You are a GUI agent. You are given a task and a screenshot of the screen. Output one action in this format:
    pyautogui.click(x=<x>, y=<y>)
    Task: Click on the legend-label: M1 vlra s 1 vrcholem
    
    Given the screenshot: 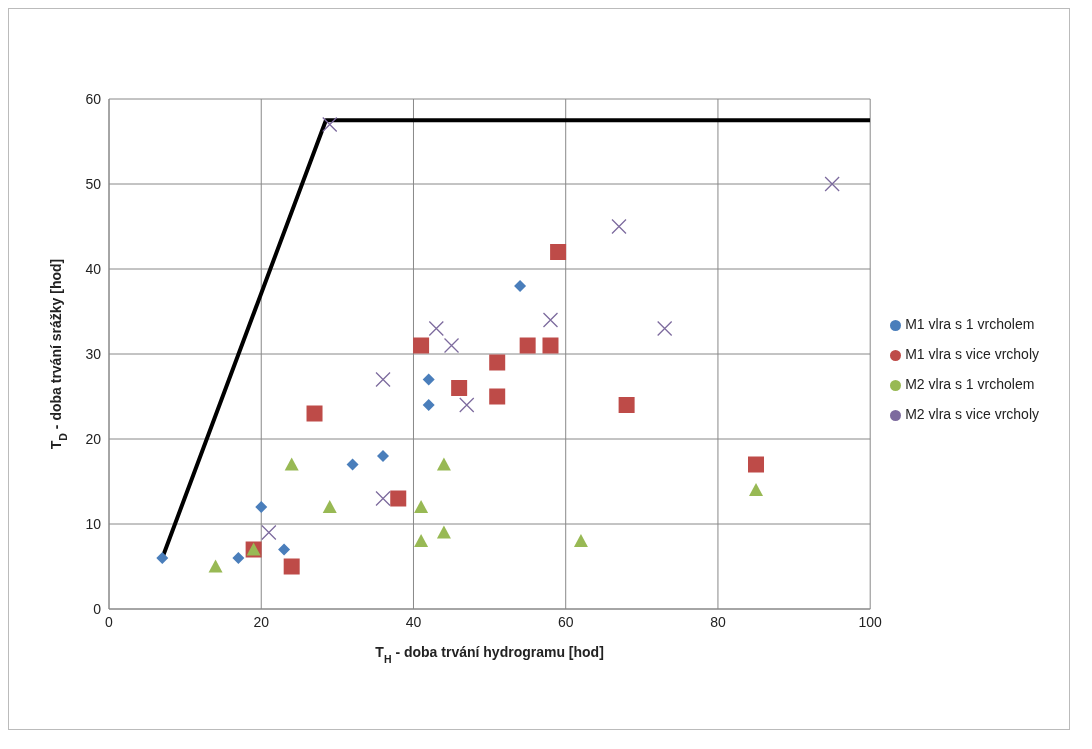 What is the action you would take?
    pyautogui.click(x=970, y=324)
    